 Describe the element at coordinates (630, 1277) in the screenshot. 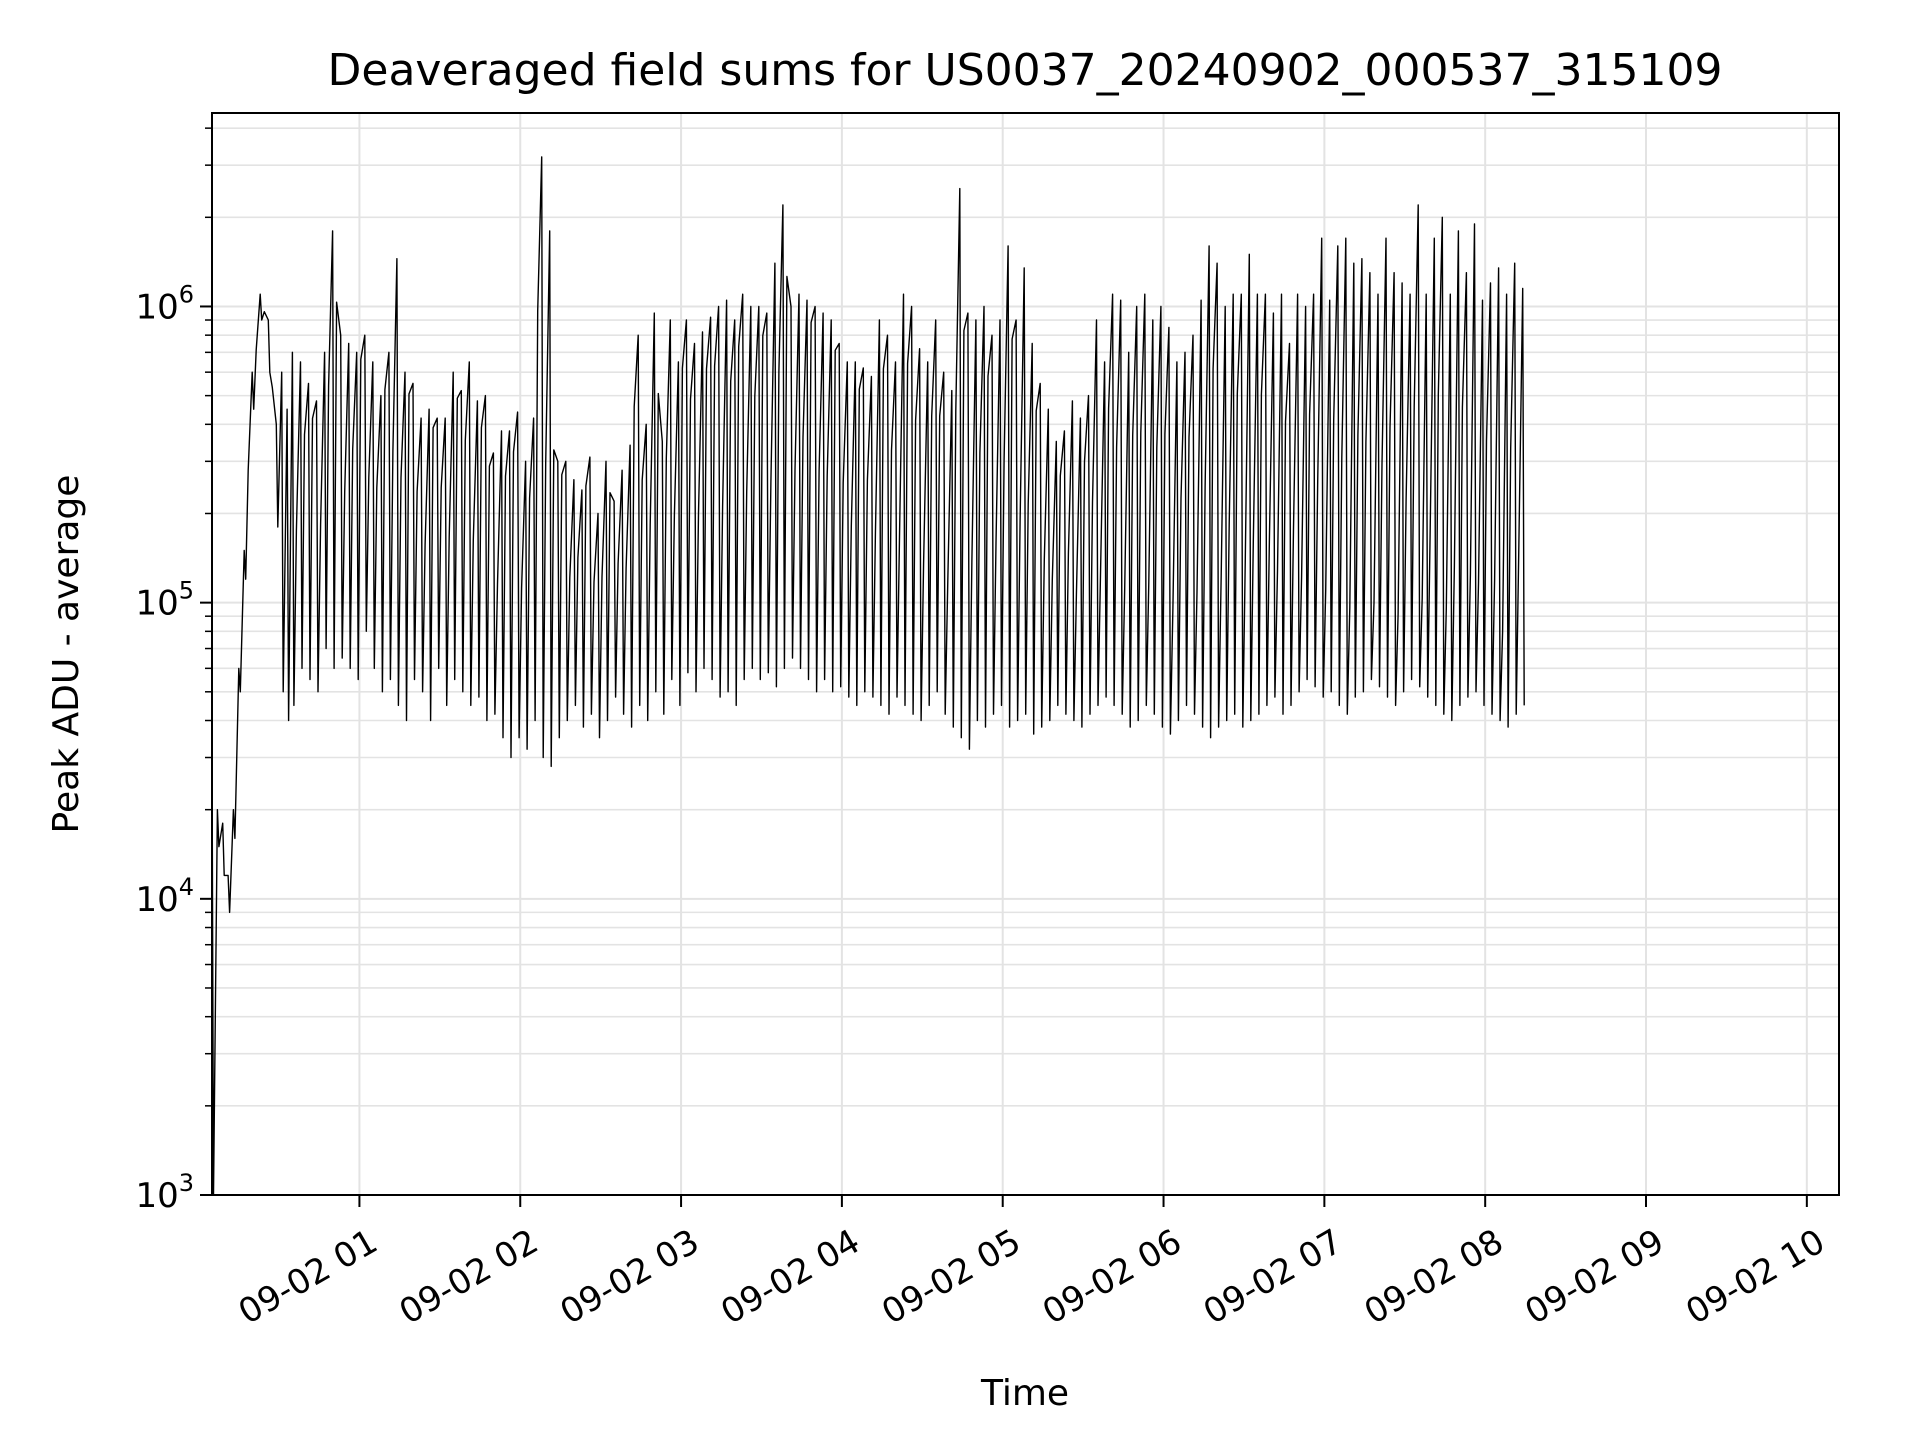

I see `x-tick-label: 09-02 03` at that location.